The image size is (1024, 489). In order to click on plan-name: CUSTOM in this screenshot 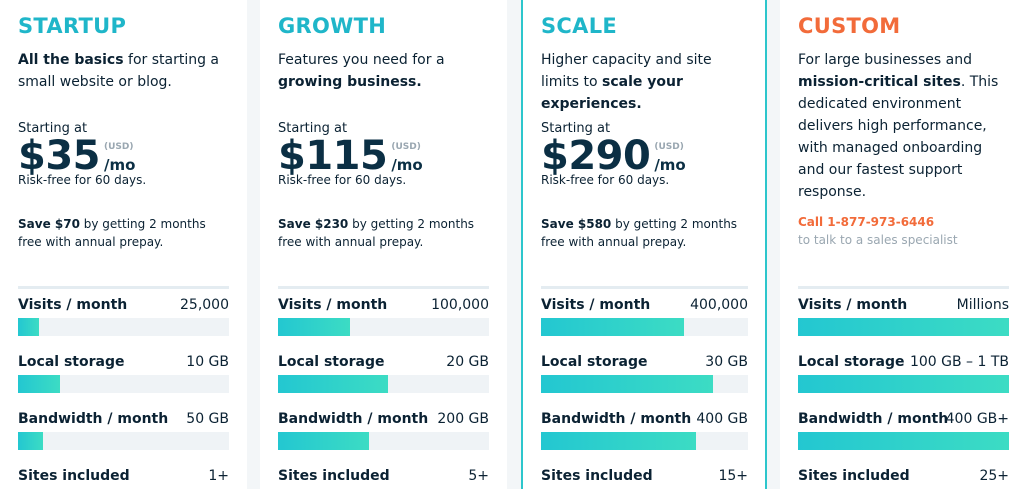, I will do `click(849, 26)`.